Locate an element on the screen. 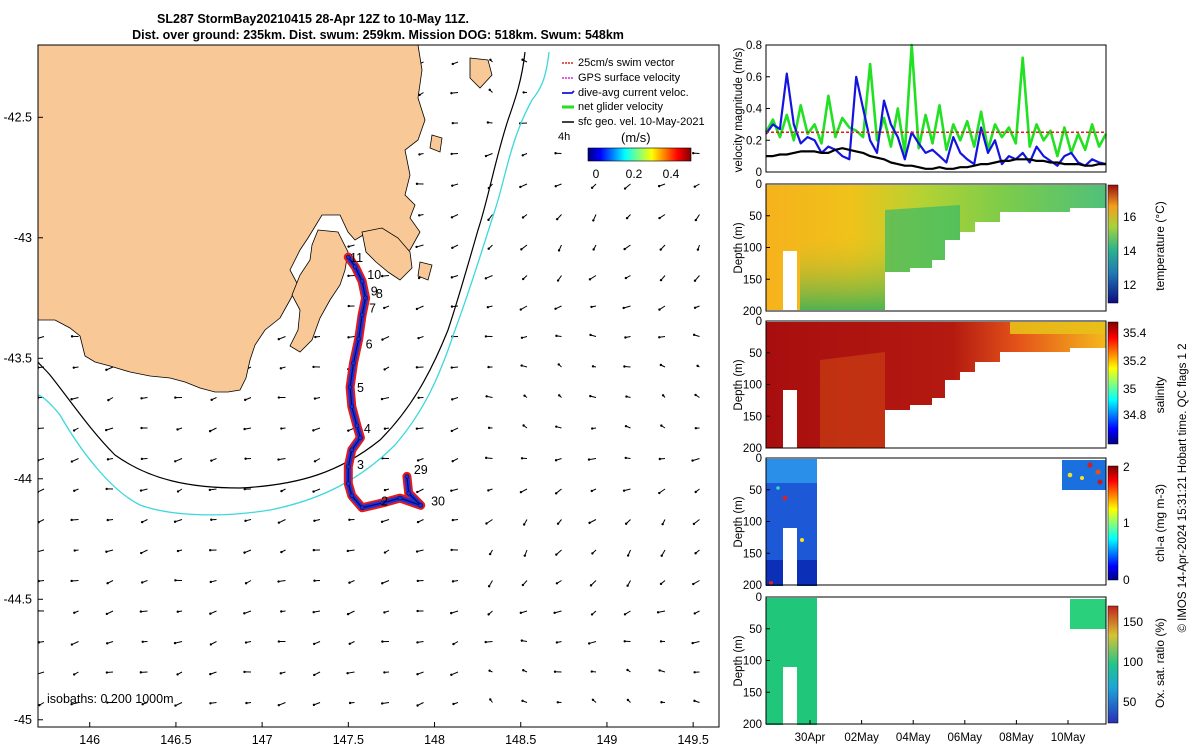  map-x-tick-label: 147.5 is located at coordinates (348, 740).